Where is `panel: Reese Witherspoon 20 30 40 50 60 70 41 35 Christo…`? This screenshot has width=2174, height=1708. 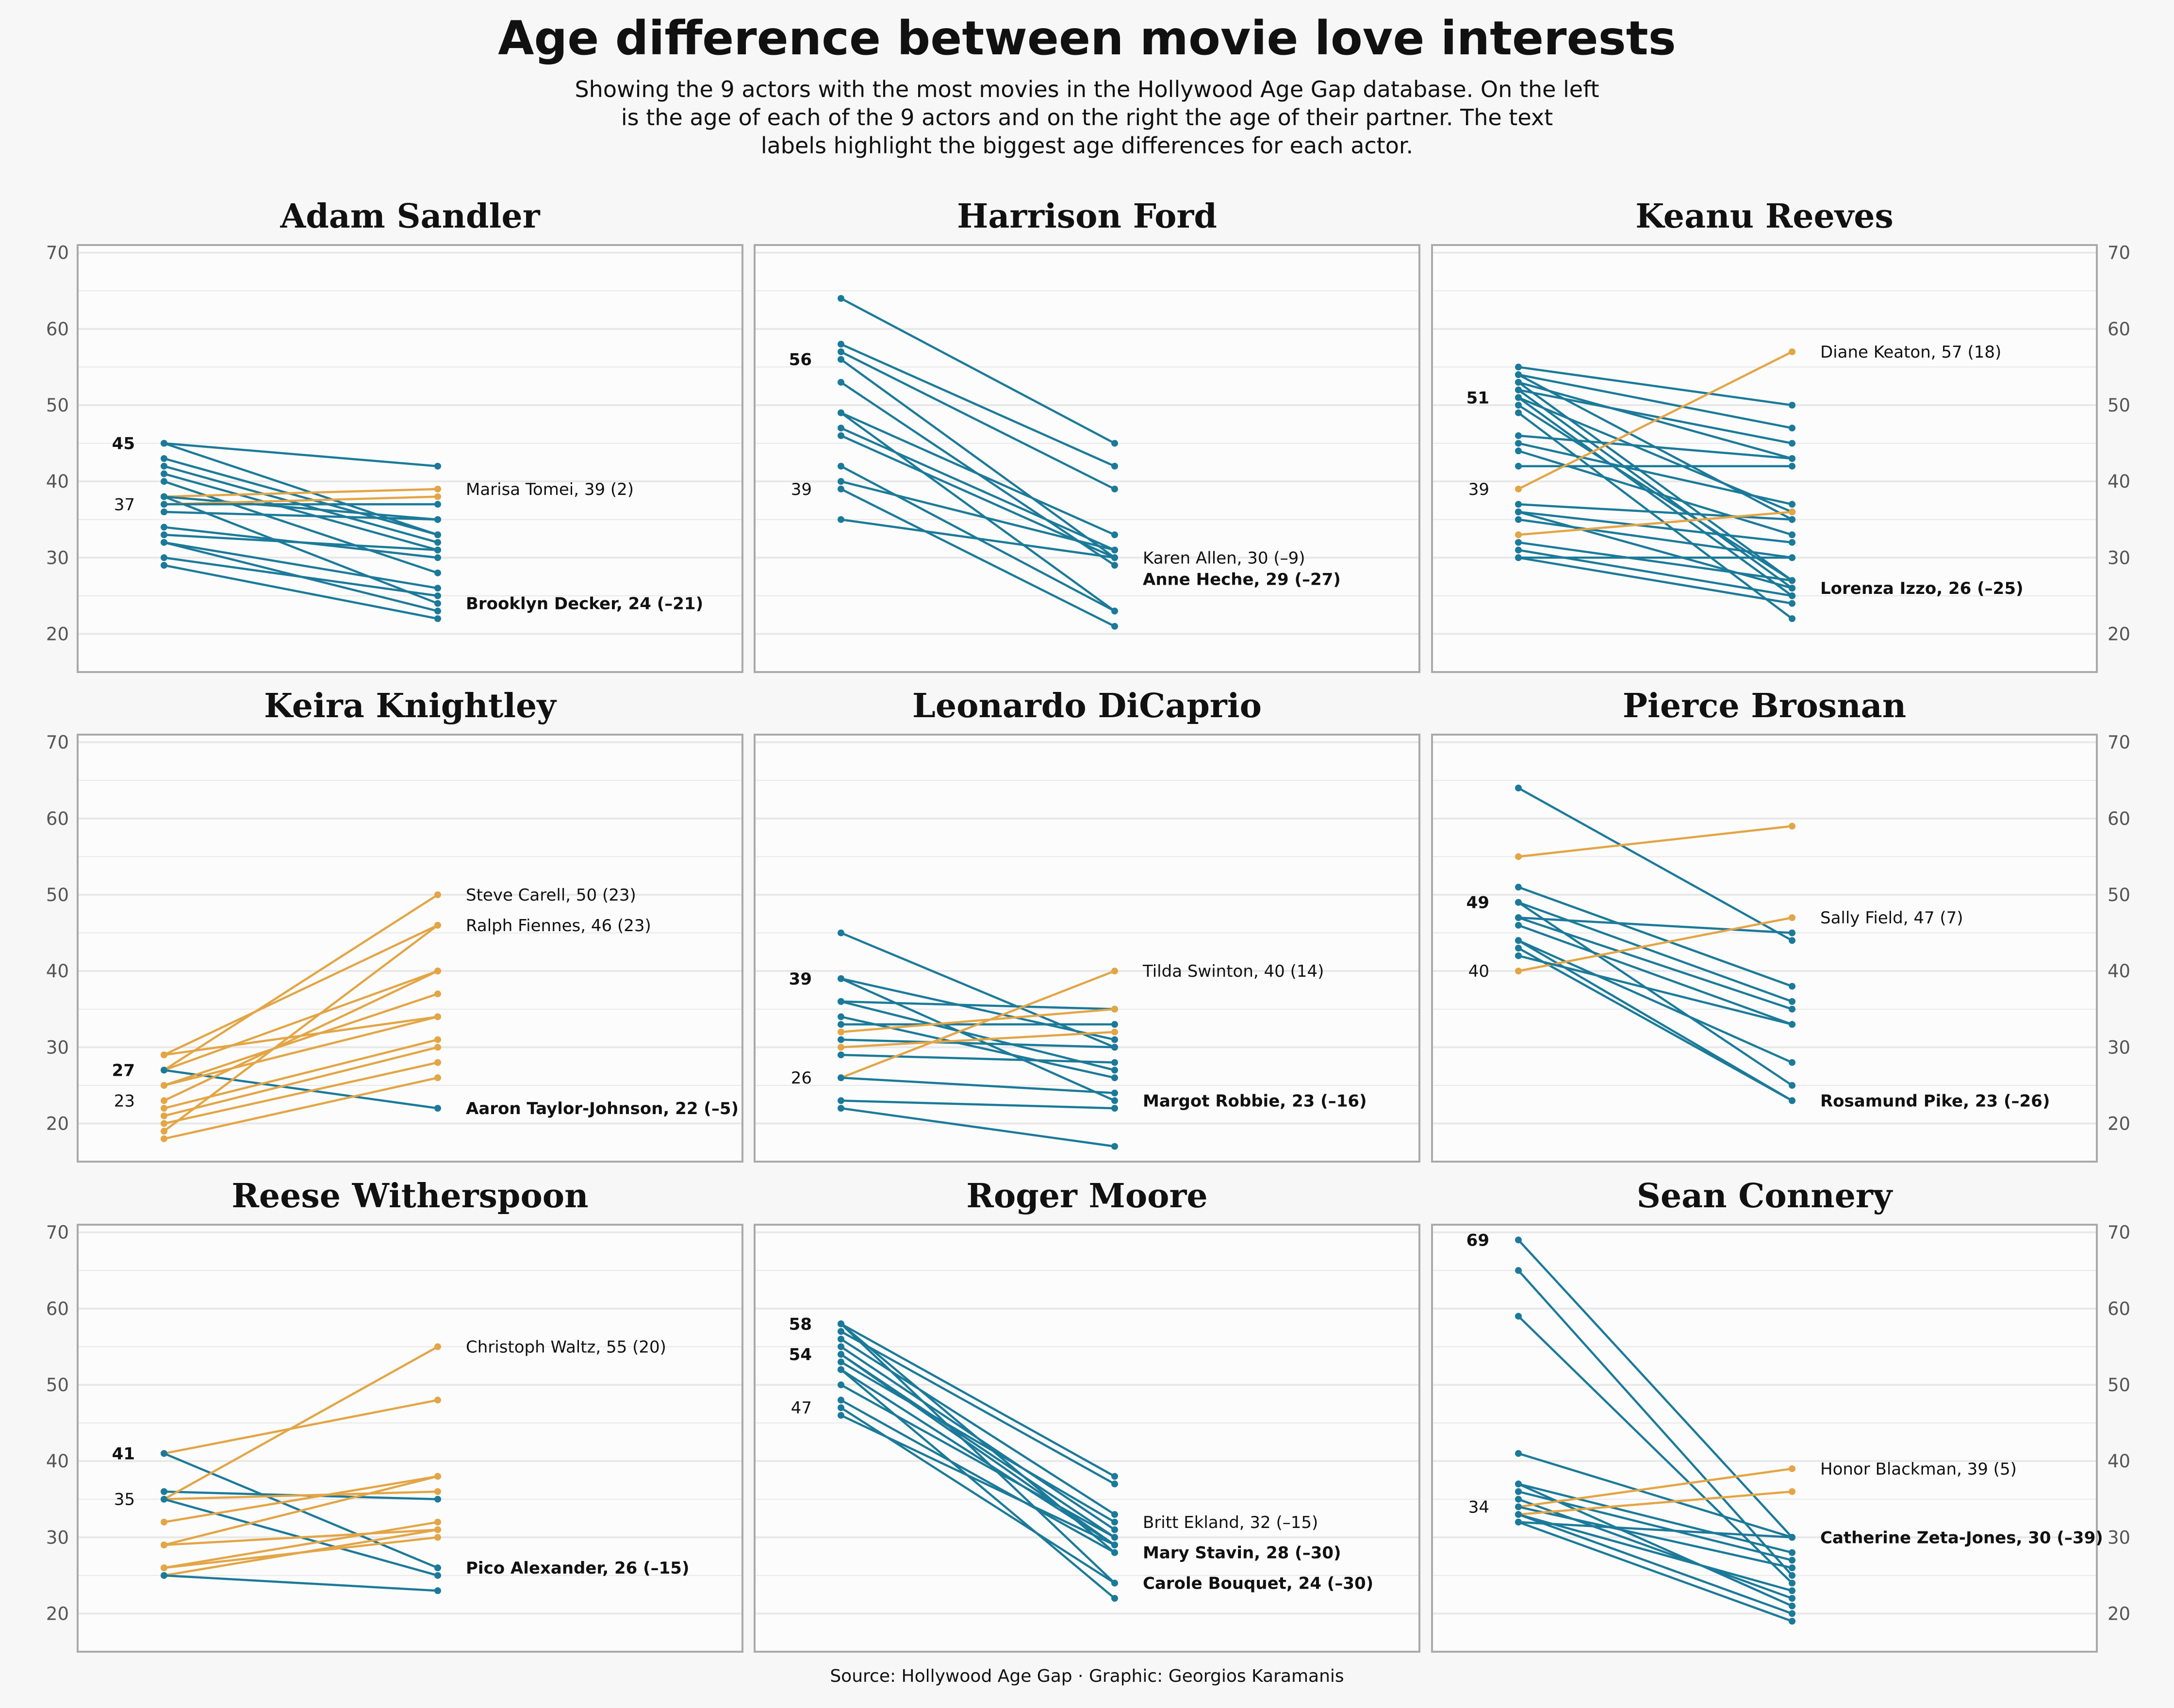
panel: Reese Witherspoon 20 30 40 50 60 70 41 35 Christo… is located at coordinates (394, 1415).